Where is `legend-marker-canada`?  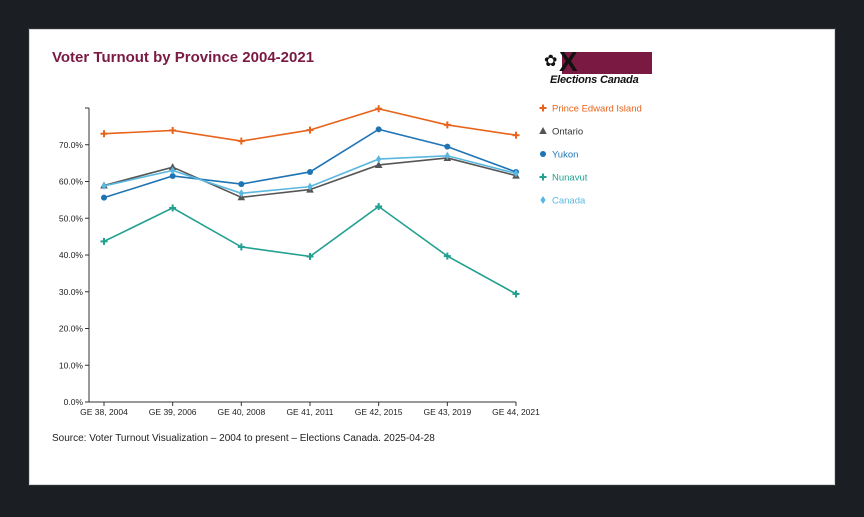
legend-marker-canada is located at coordinates (543, 200).